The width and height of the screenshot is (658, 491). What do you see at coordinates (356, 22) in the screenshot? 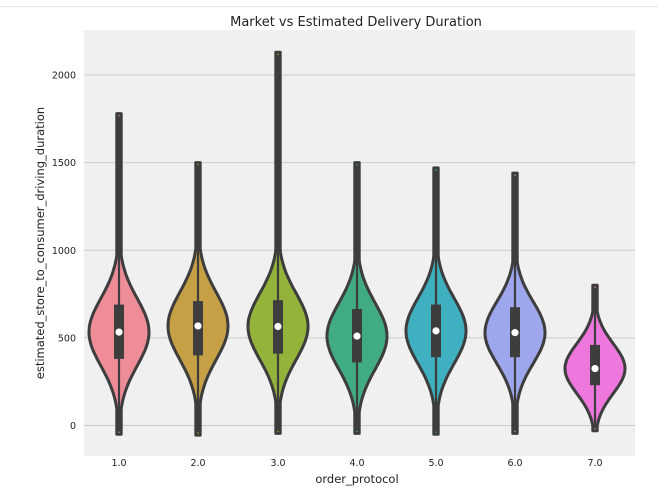
I see `chart-title: Market vs Estimated Delivery Duration` at bounding box center [356, 22].